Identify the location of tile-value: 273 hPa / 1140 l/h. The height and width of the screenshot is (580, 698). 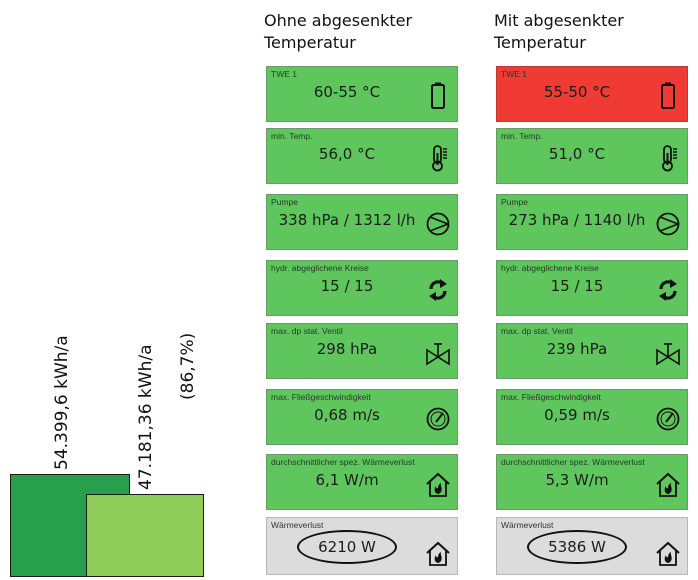
(577, 220).